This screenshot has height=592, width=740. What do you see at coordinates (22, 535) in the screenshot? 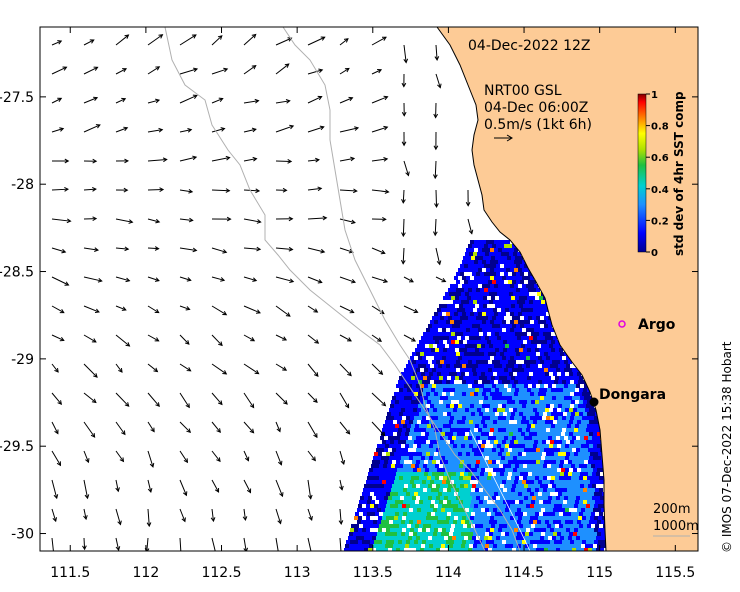
I see `y-tick-label: -30` at bounding box center [22, 535].